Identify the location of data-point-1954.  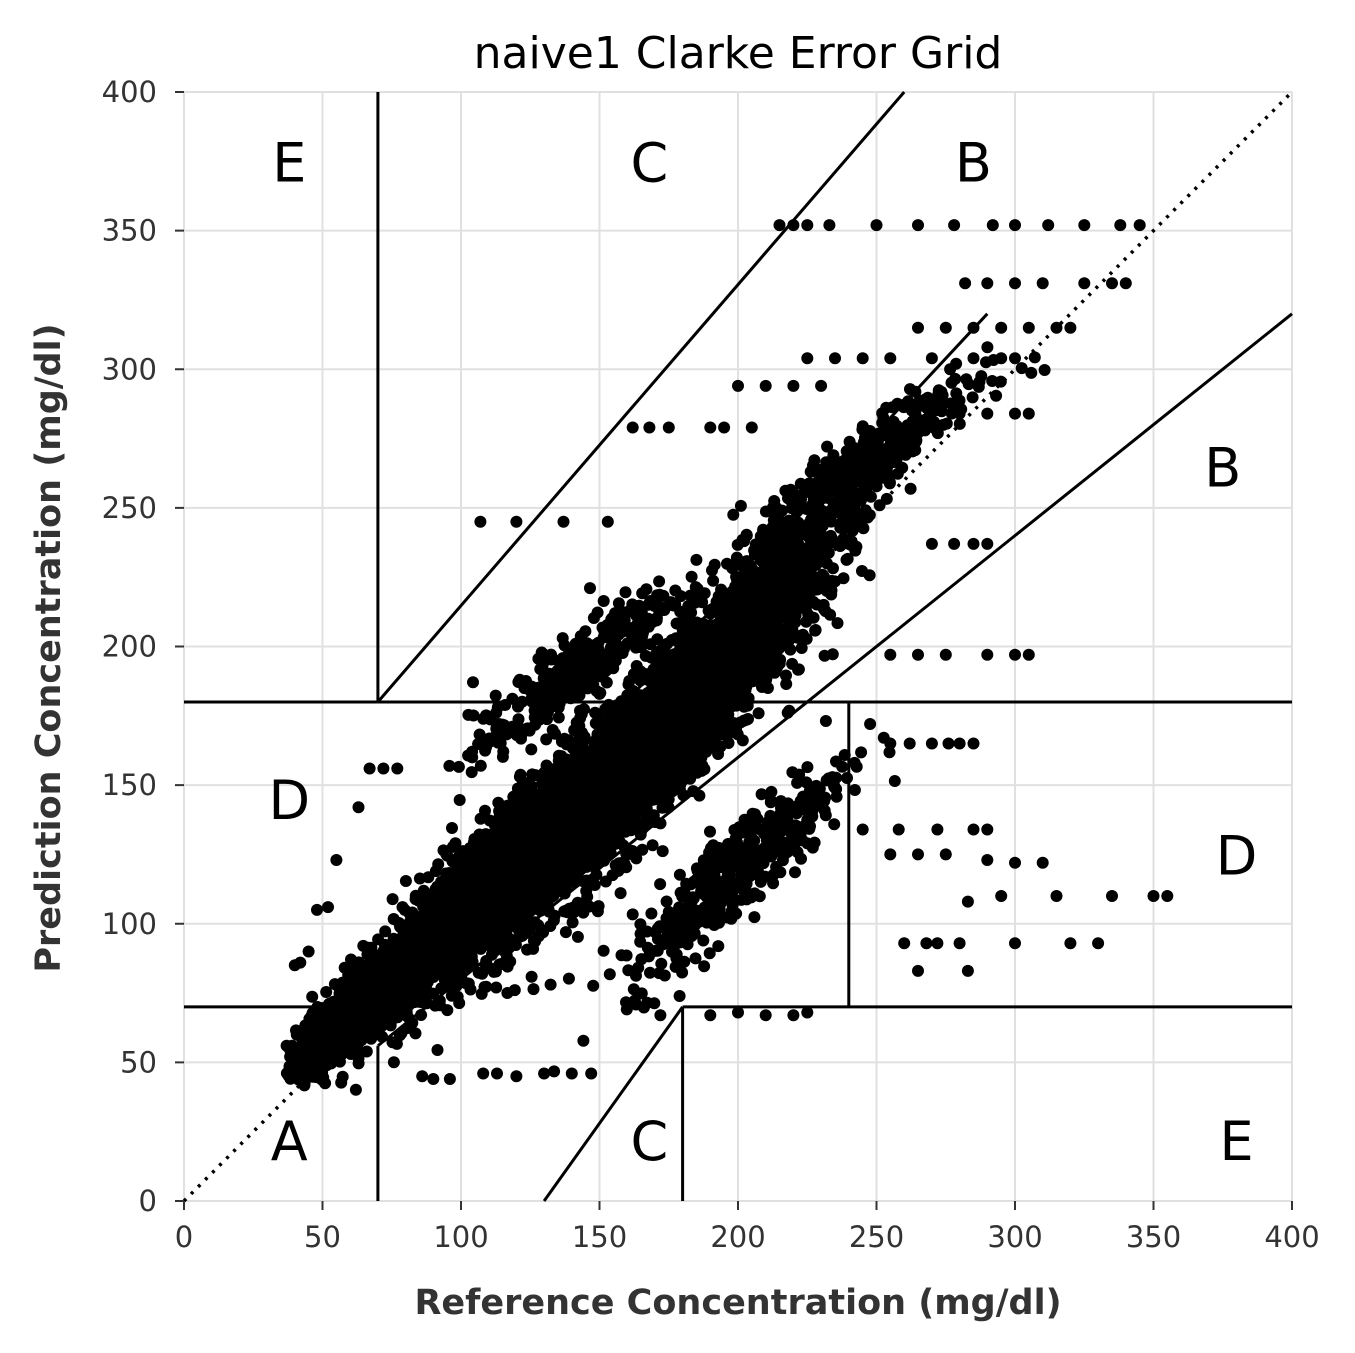
(470, 989).